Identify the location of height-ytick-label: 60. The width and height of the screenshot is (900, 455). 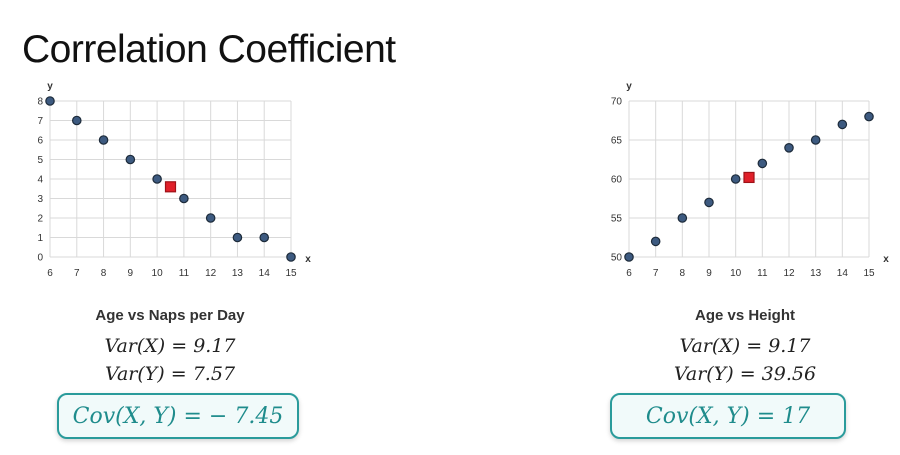
(617, 180).